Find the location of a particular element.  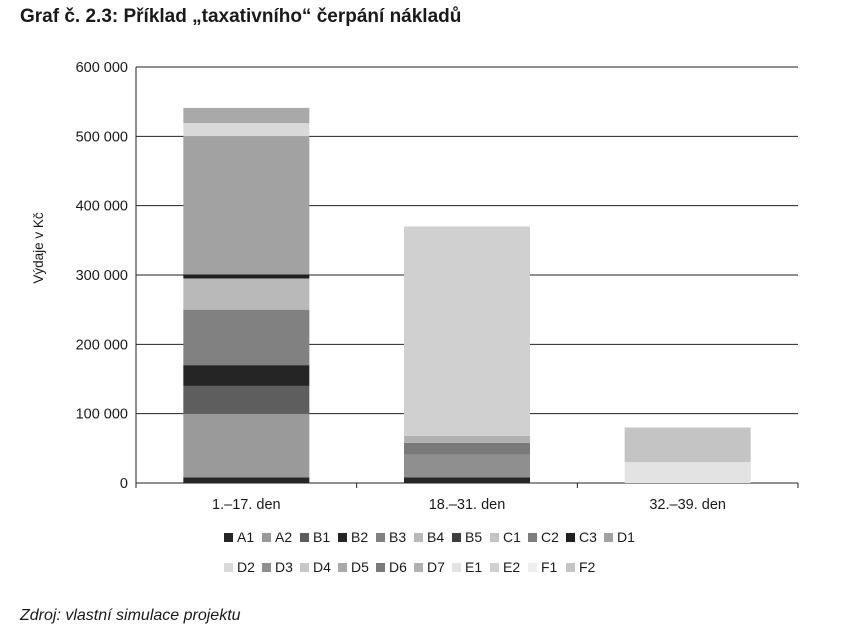

bar-segment-B3 is located at coordinates (246, 337).